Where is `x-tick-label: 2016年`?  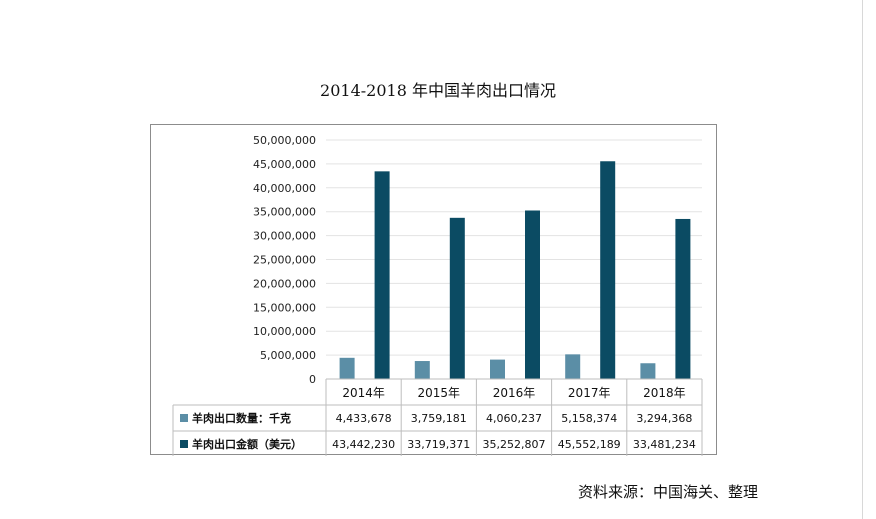 x-tick-label: 2016年 is located at coordinates (514, 393).